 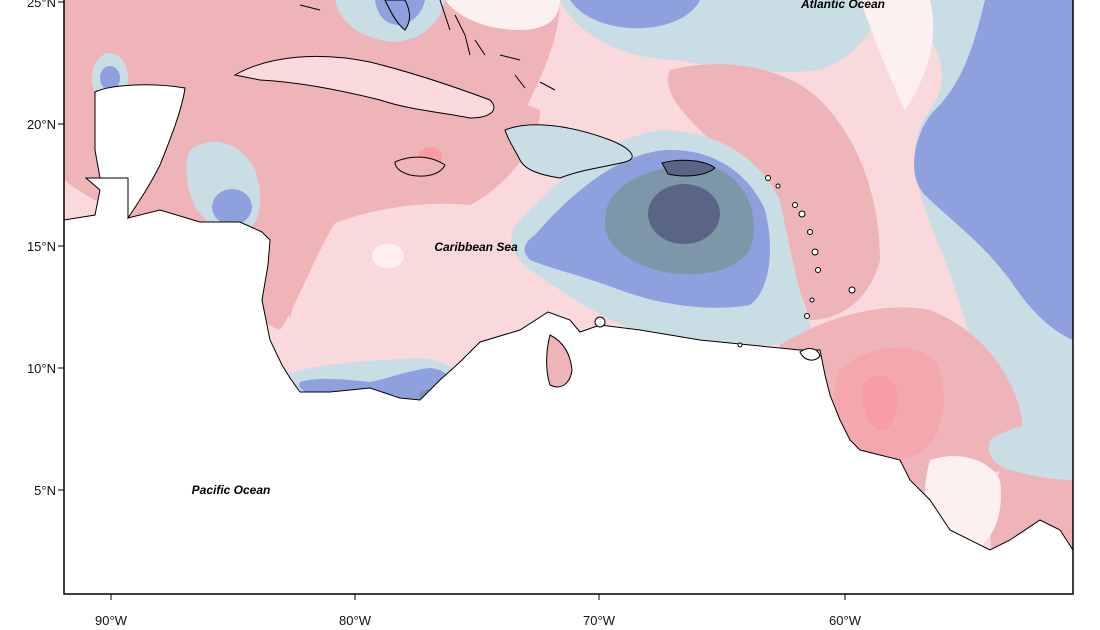 I want to click on lon-tick-label: 60°W, so click(x=845, y=620).